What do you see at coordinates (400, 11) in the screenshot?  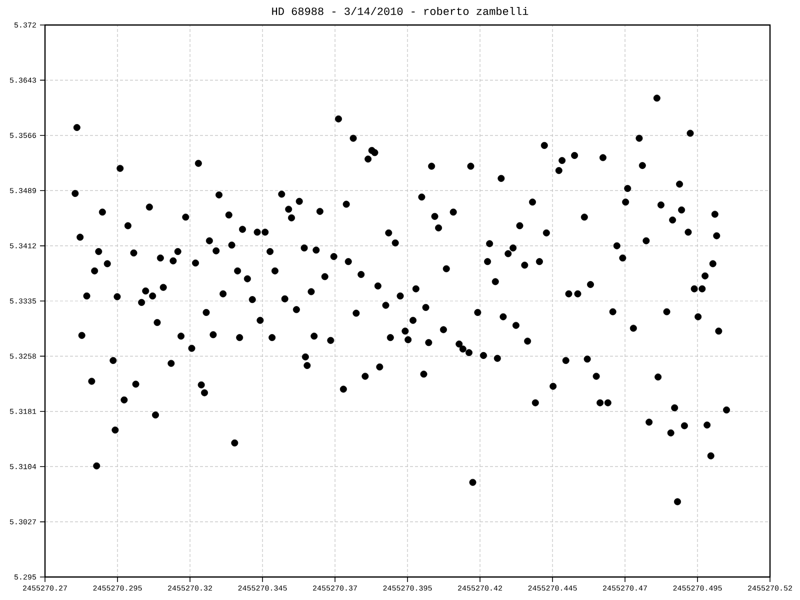 I see `chart-title: HD 68988 - 3/14/2010 - roberto zambelli` at bounding box center [400, 11].